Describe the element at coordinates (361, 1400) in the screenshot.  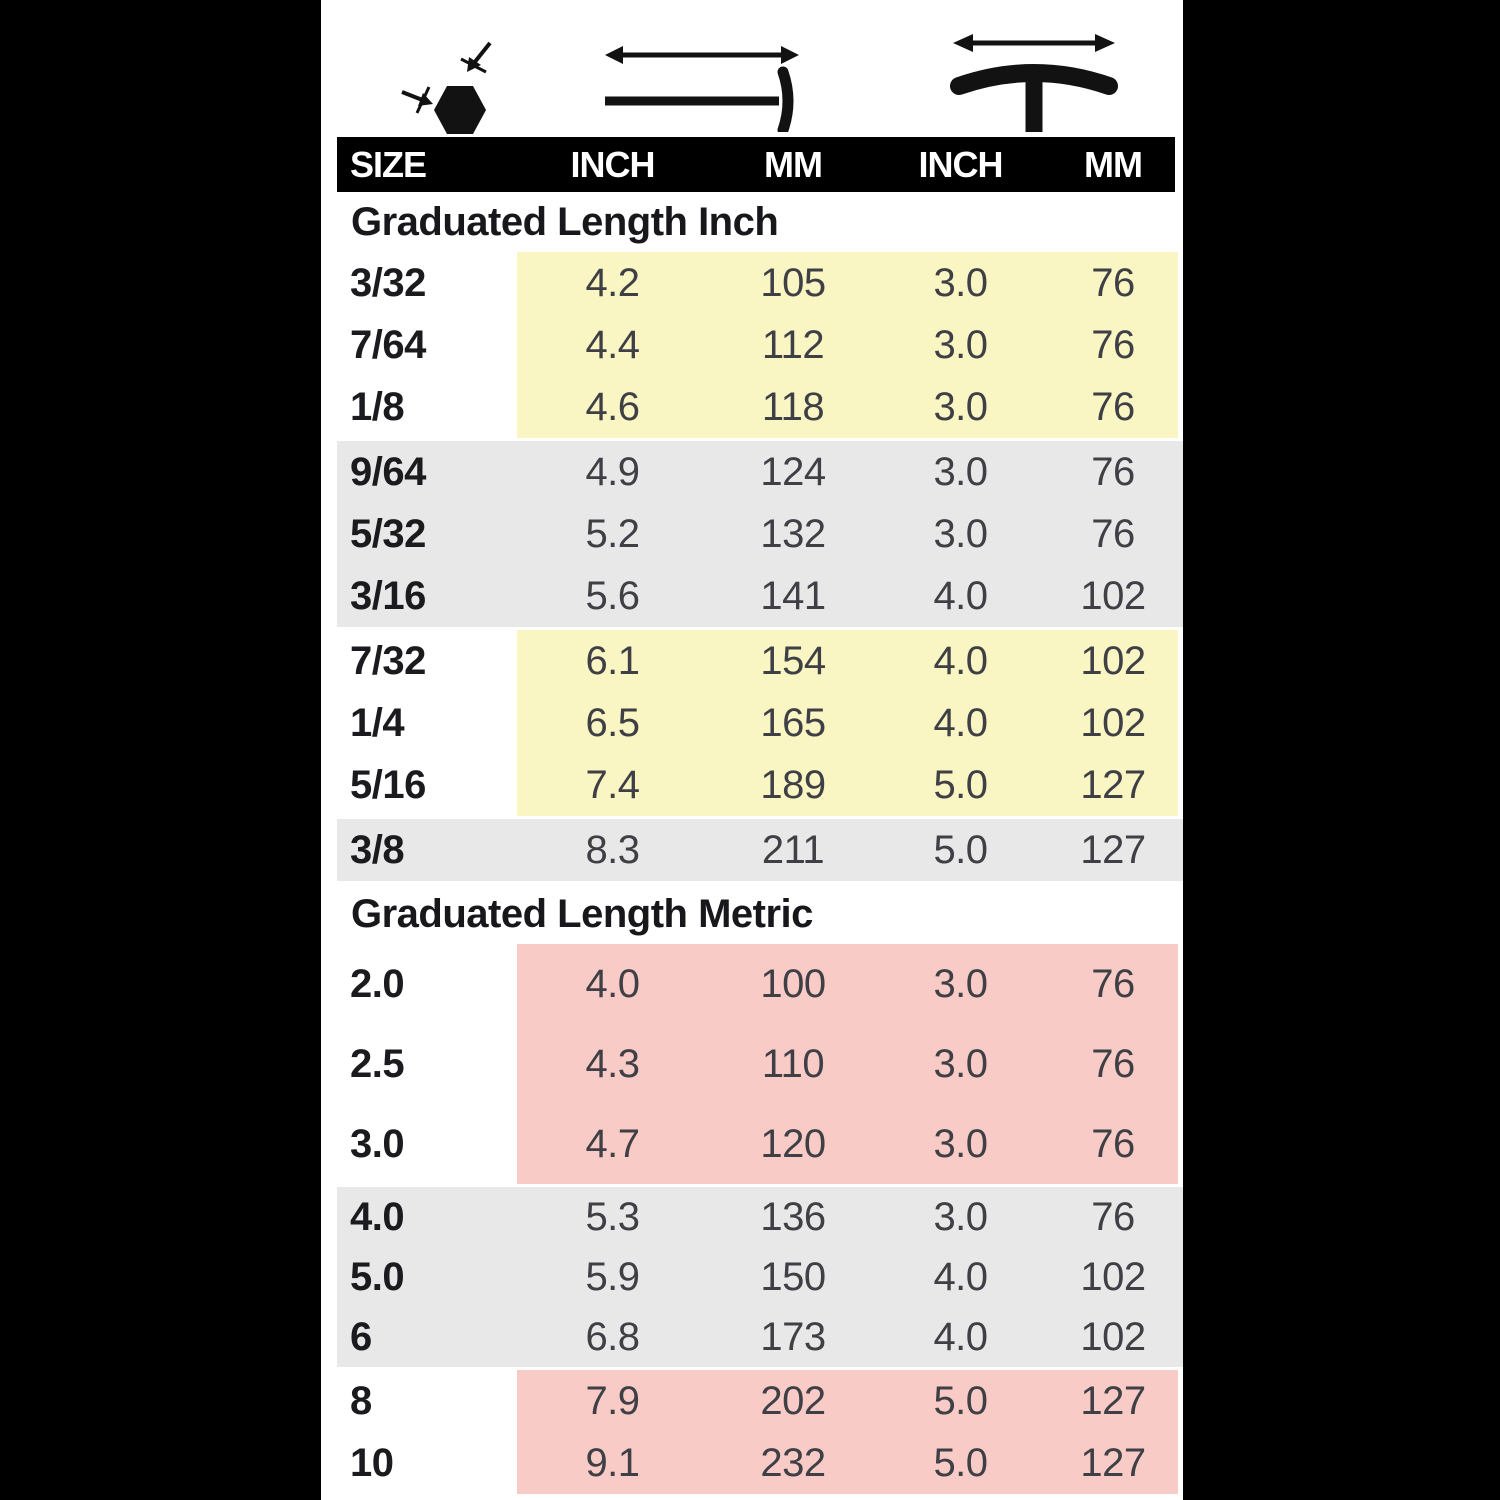
I see `size-cell: 8` at that location.